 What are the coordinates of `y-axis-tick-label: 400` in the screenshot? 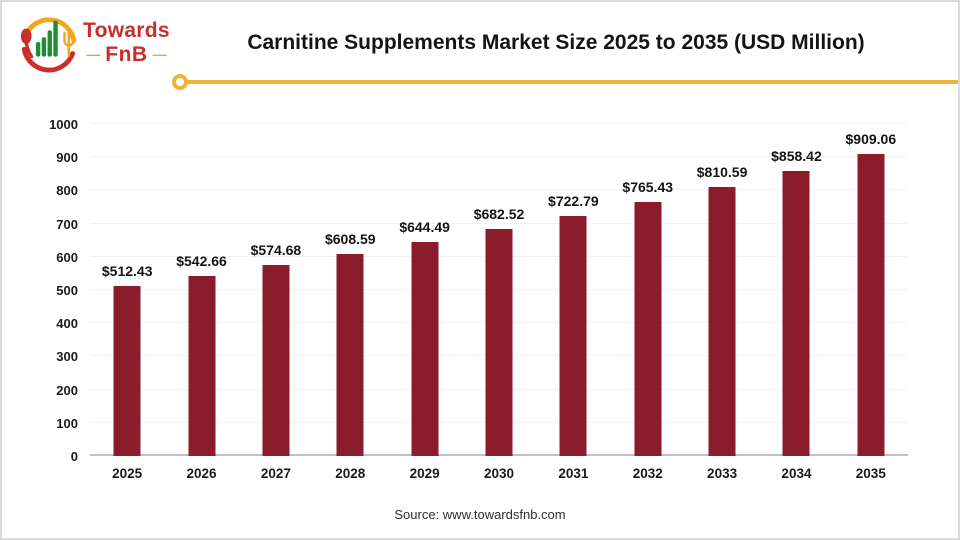 It's located at (67, 324).